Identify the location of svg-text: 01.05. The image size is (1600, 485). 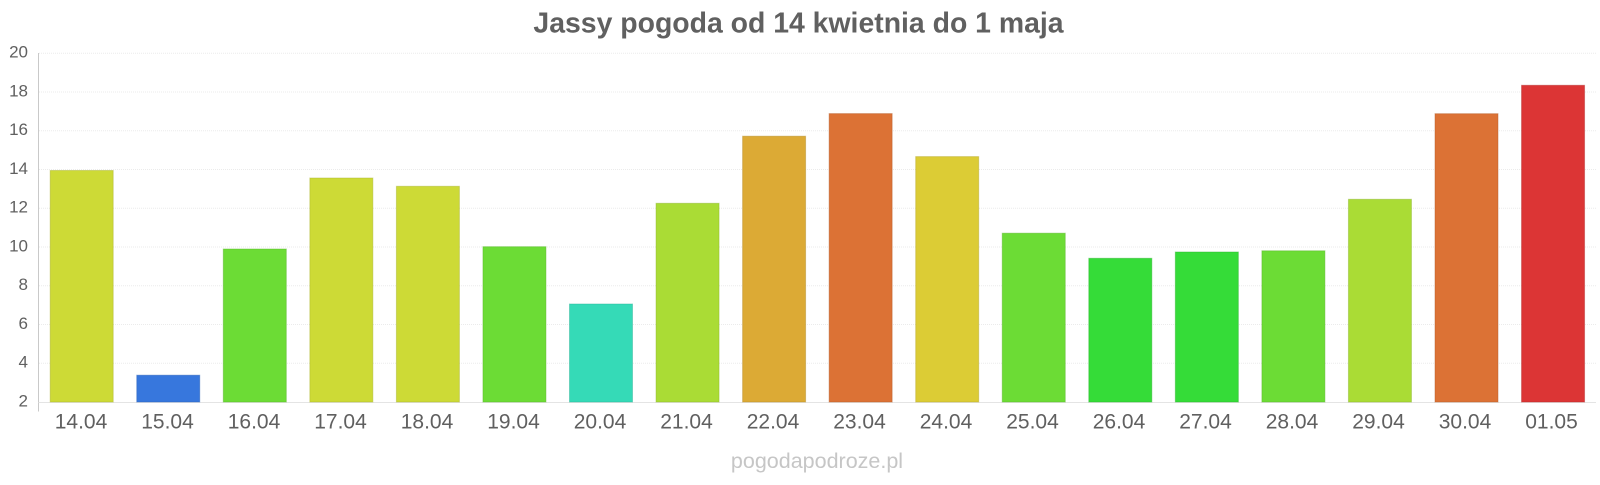
(1551, 422).